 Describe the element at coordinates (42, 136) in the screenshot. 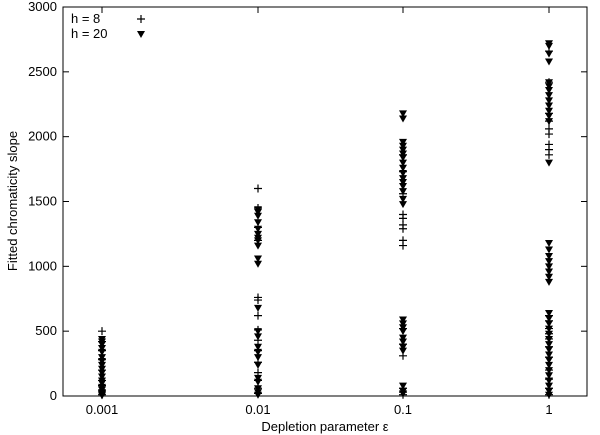

I see `y-tick-label: 2000` at that location.